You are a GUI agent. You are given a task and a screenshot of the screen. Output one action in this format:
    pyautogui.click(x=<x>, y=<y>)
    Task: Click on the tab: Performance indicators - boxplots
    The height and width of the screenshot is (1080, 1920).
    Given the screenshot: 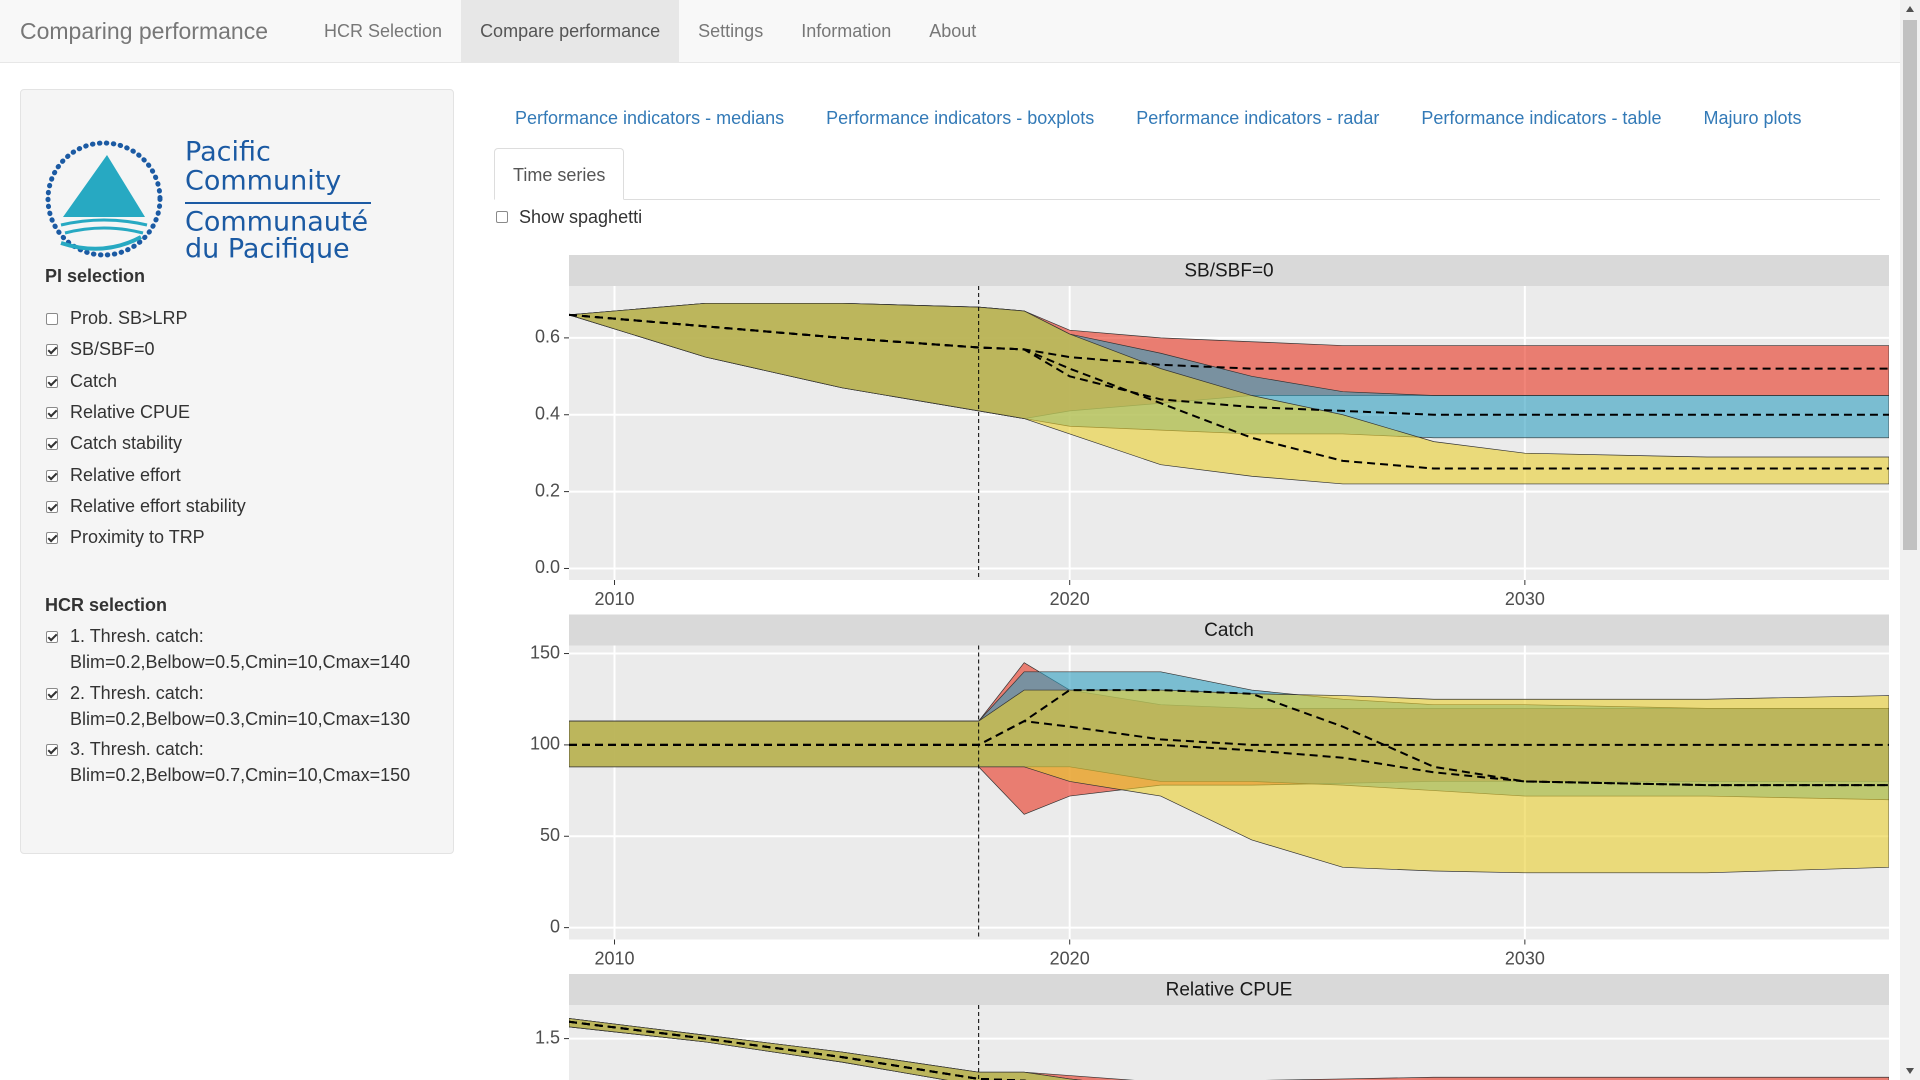 What is the action you would take?
    pyautogui.click(x=960, y=118)
    